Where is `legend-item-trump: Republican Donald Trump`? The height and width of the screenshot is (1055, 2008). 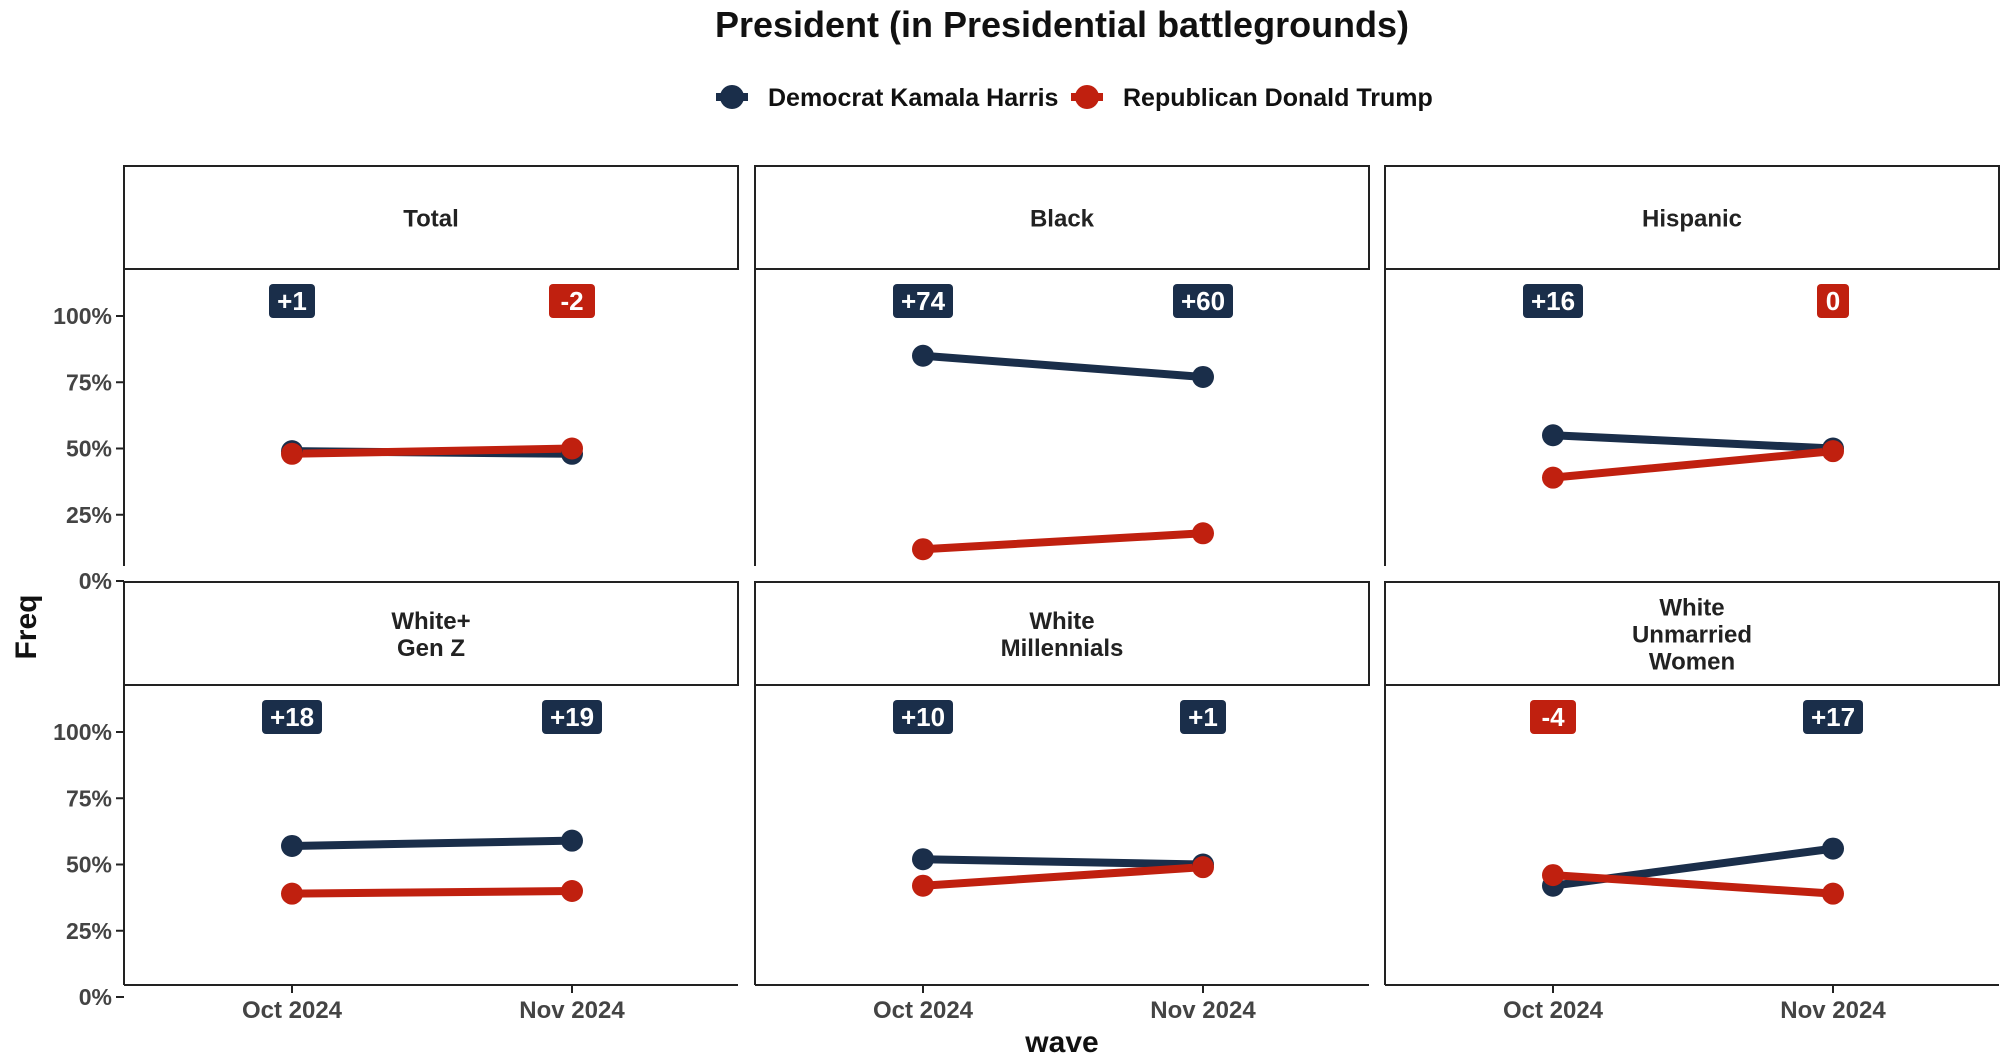
legend-item-trump: Republican Donald Trump is located at coordinates (1252, 98).